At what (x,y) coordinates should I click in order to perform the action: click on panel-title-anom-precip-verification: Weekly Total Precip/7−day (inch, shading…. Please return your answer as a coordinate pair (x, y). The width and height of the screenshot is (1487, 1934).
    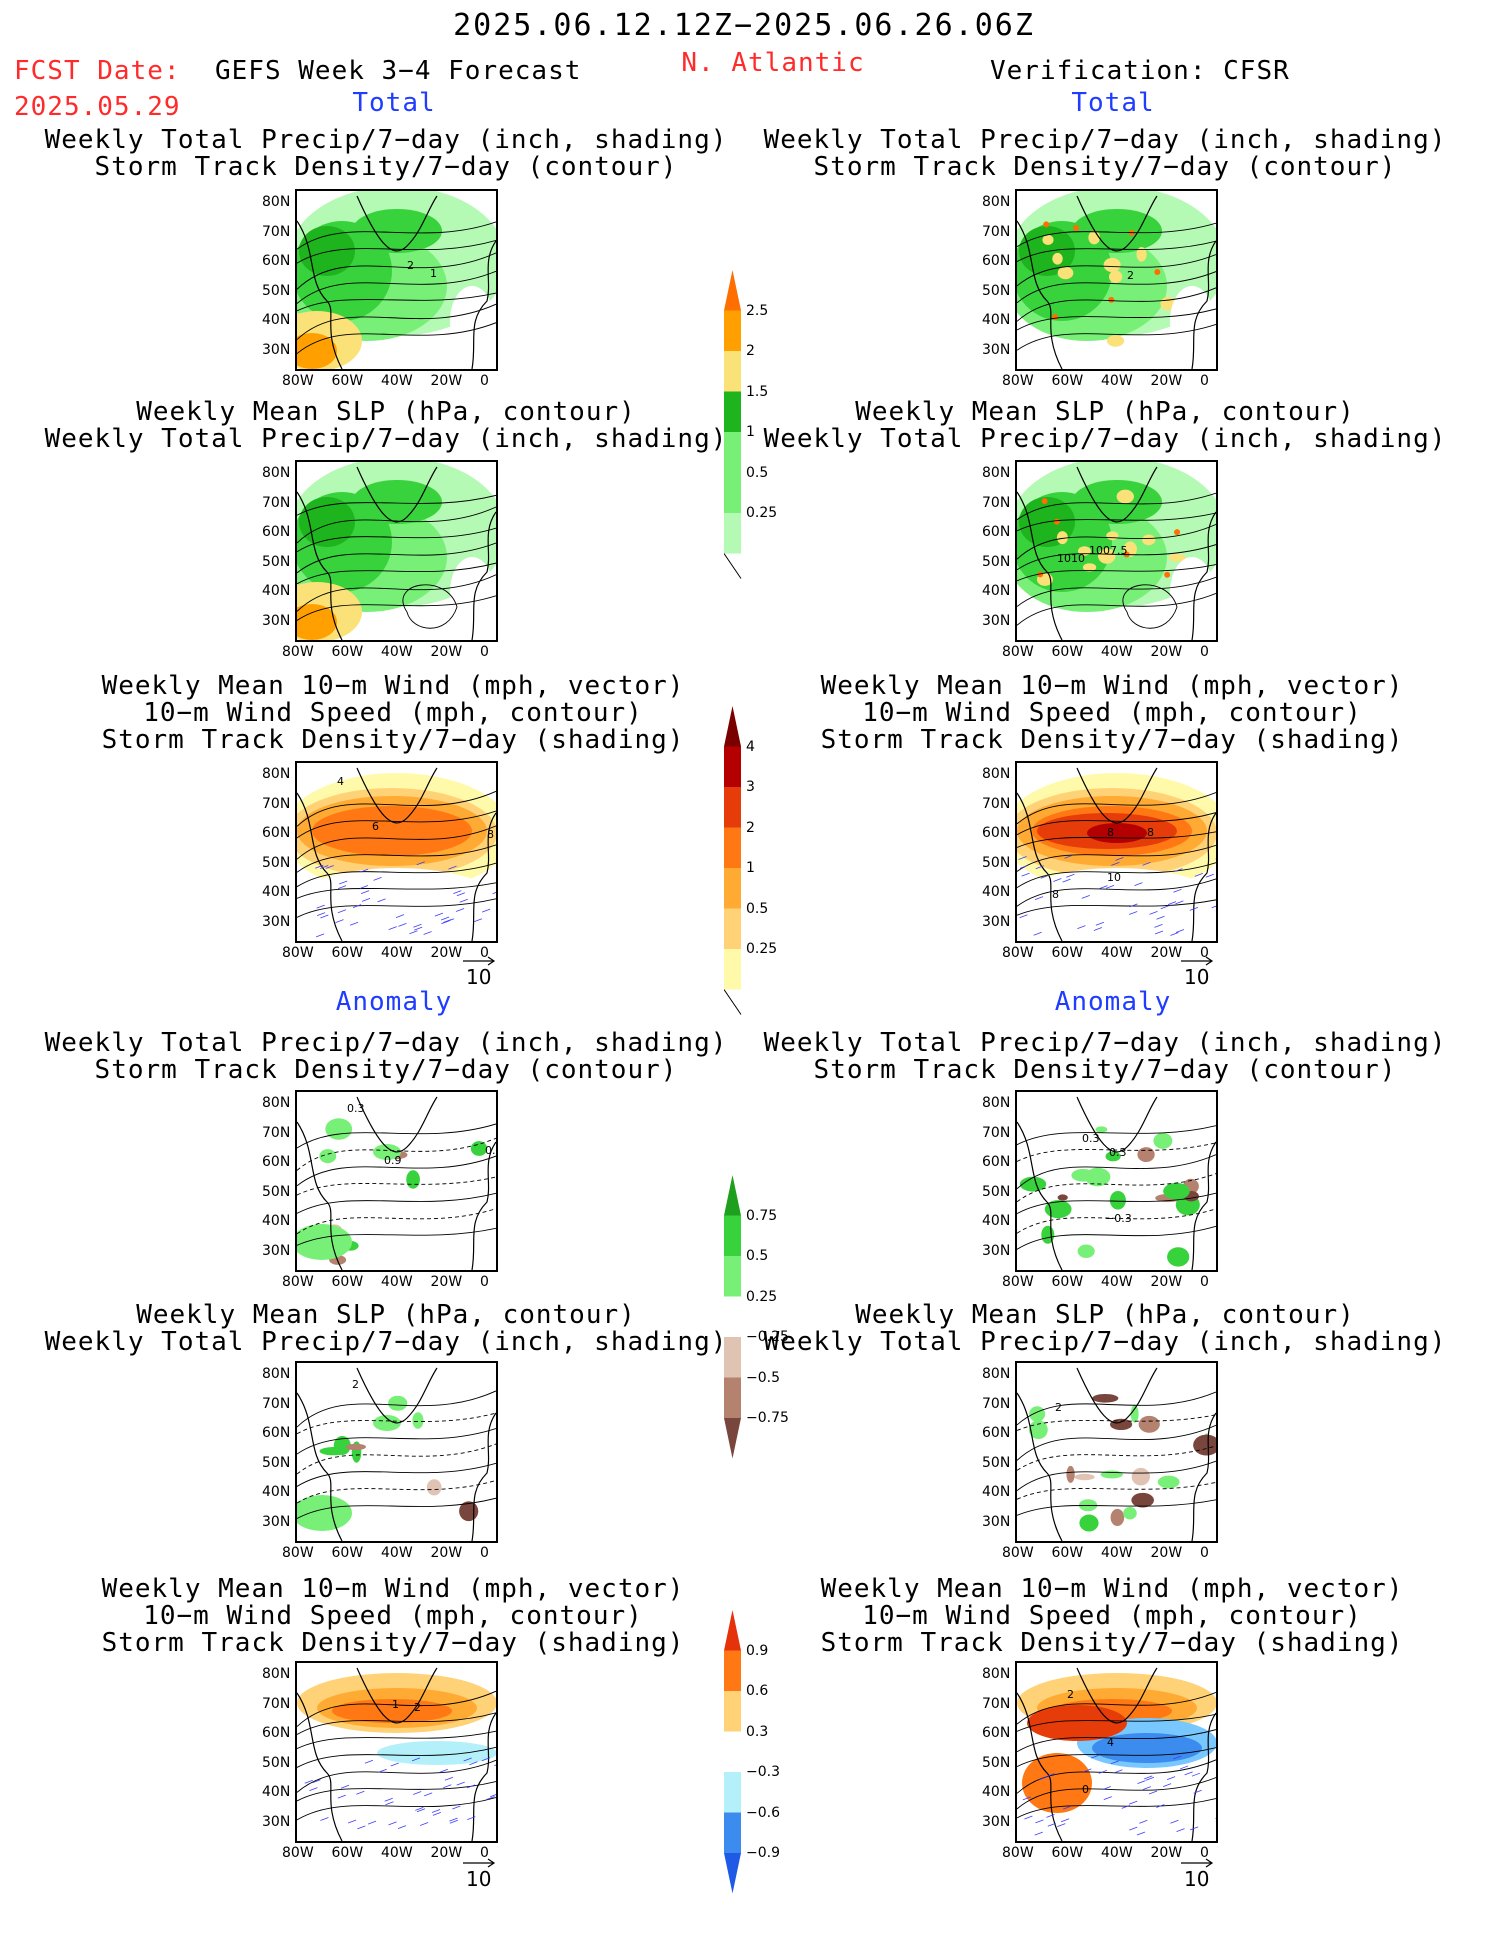
    Looking at the image, I should click on (1105, 1056).